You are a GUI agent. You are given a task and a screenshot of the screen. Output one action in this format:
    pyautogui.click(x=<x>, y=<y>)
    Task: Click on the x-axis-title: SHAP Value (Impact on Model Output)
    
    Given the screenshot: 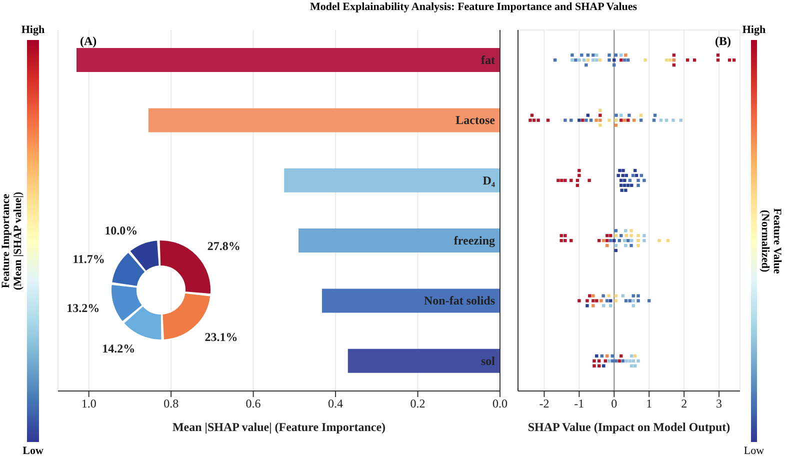 What is the action you would take?
    pyautogui.click(x=629, y=427)
    